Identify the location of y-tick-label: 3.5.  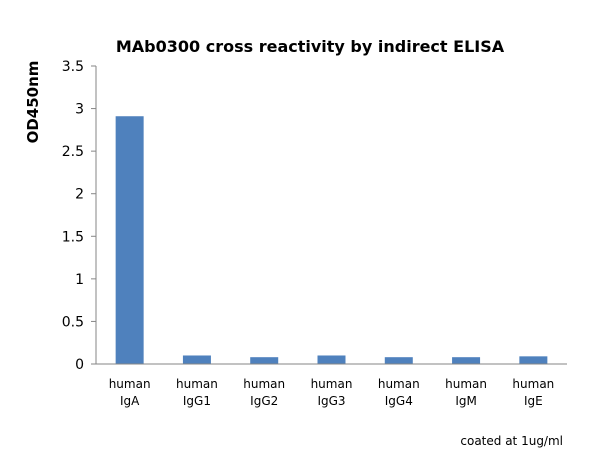
(73, 67).